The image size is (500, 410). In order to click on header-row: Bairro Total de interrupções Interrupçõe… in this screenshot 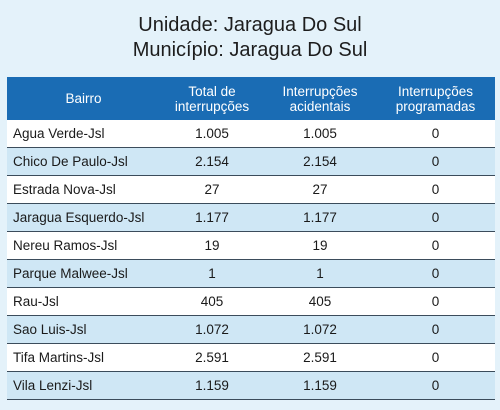, I will do `click(251, 98)`.